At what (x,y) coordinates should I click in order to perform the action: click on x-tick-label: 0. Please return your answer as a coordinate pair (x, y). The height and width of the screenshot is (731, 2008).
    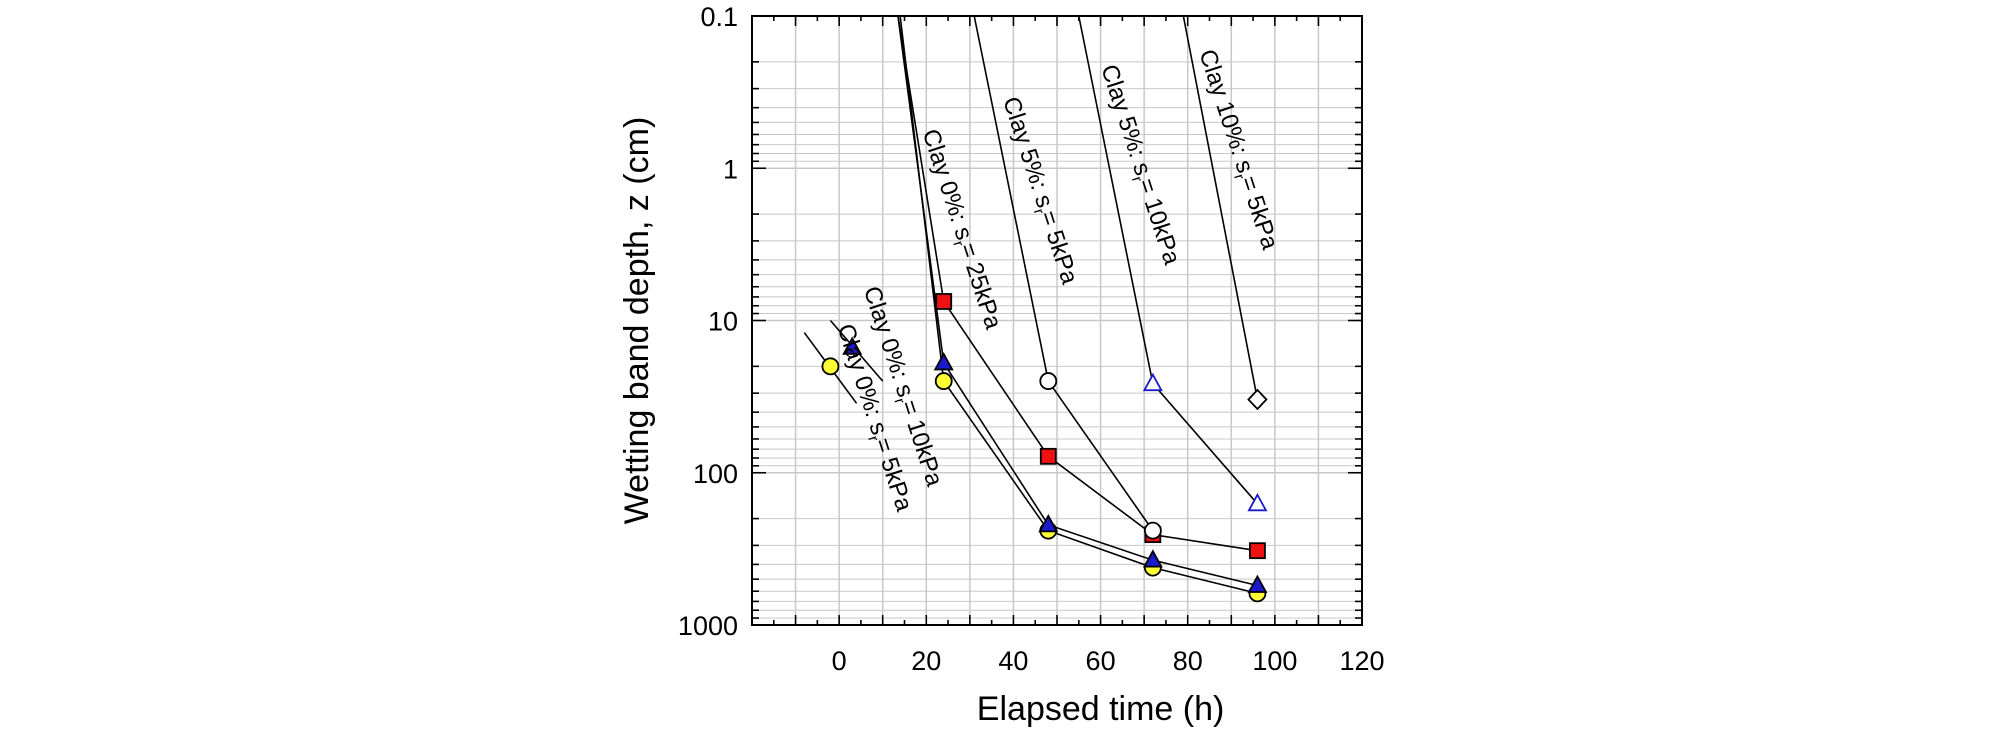
    Looking at the image, I should click on (839, 661).